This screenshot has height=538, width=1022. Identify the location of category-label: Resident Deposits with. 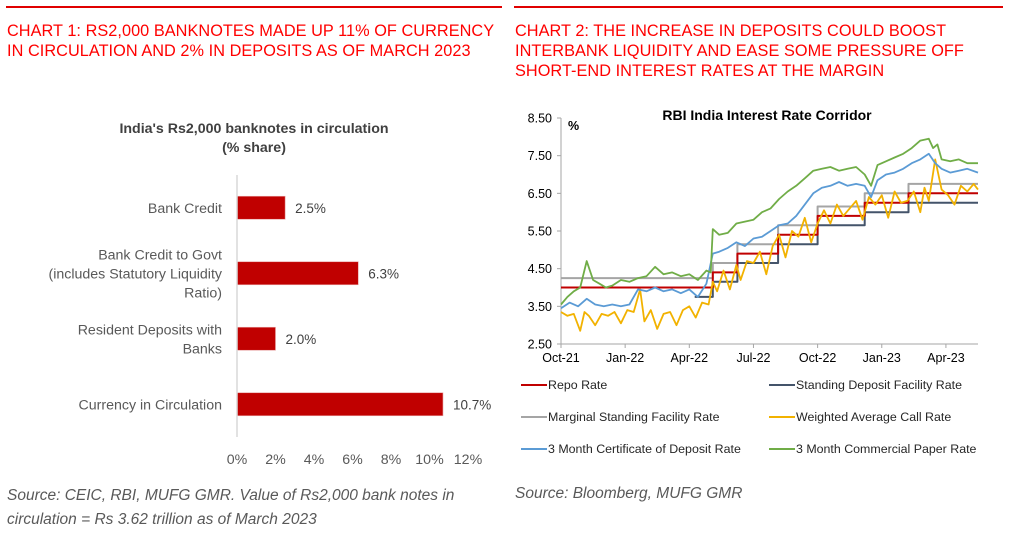
(150, 330).